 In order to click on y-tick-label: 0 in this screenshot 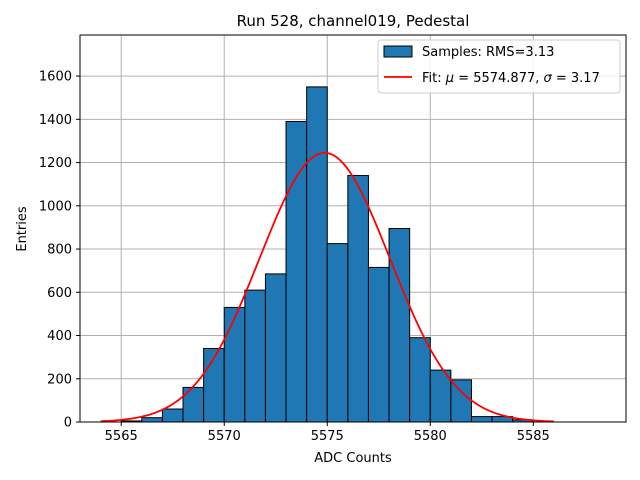, I will do `click(68, 423)`.